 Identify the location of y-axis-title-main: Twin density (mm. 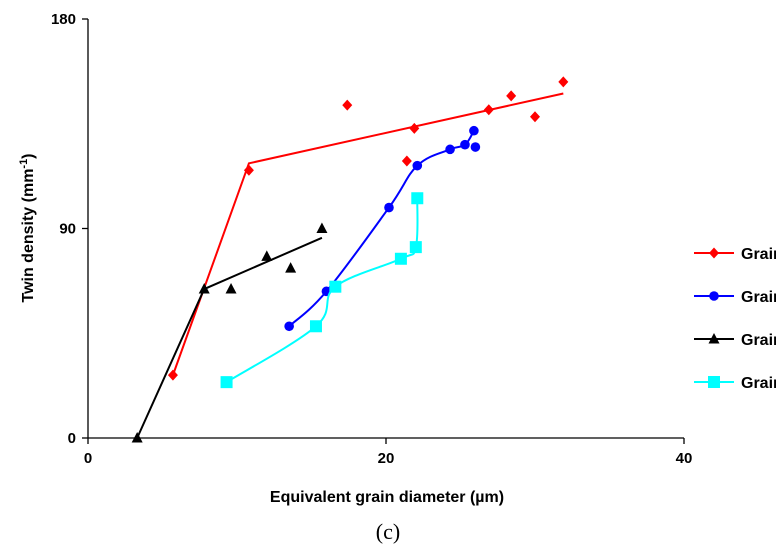
(28, 236).